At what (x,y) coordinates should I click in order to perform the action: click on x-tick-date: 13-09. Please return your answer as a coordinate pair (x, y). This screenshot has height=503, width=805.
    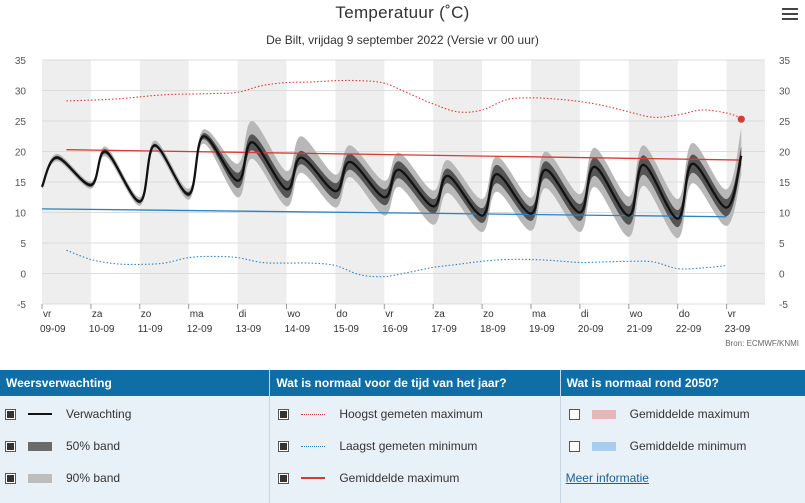
    Looking at the image, I should click on (249, 329).